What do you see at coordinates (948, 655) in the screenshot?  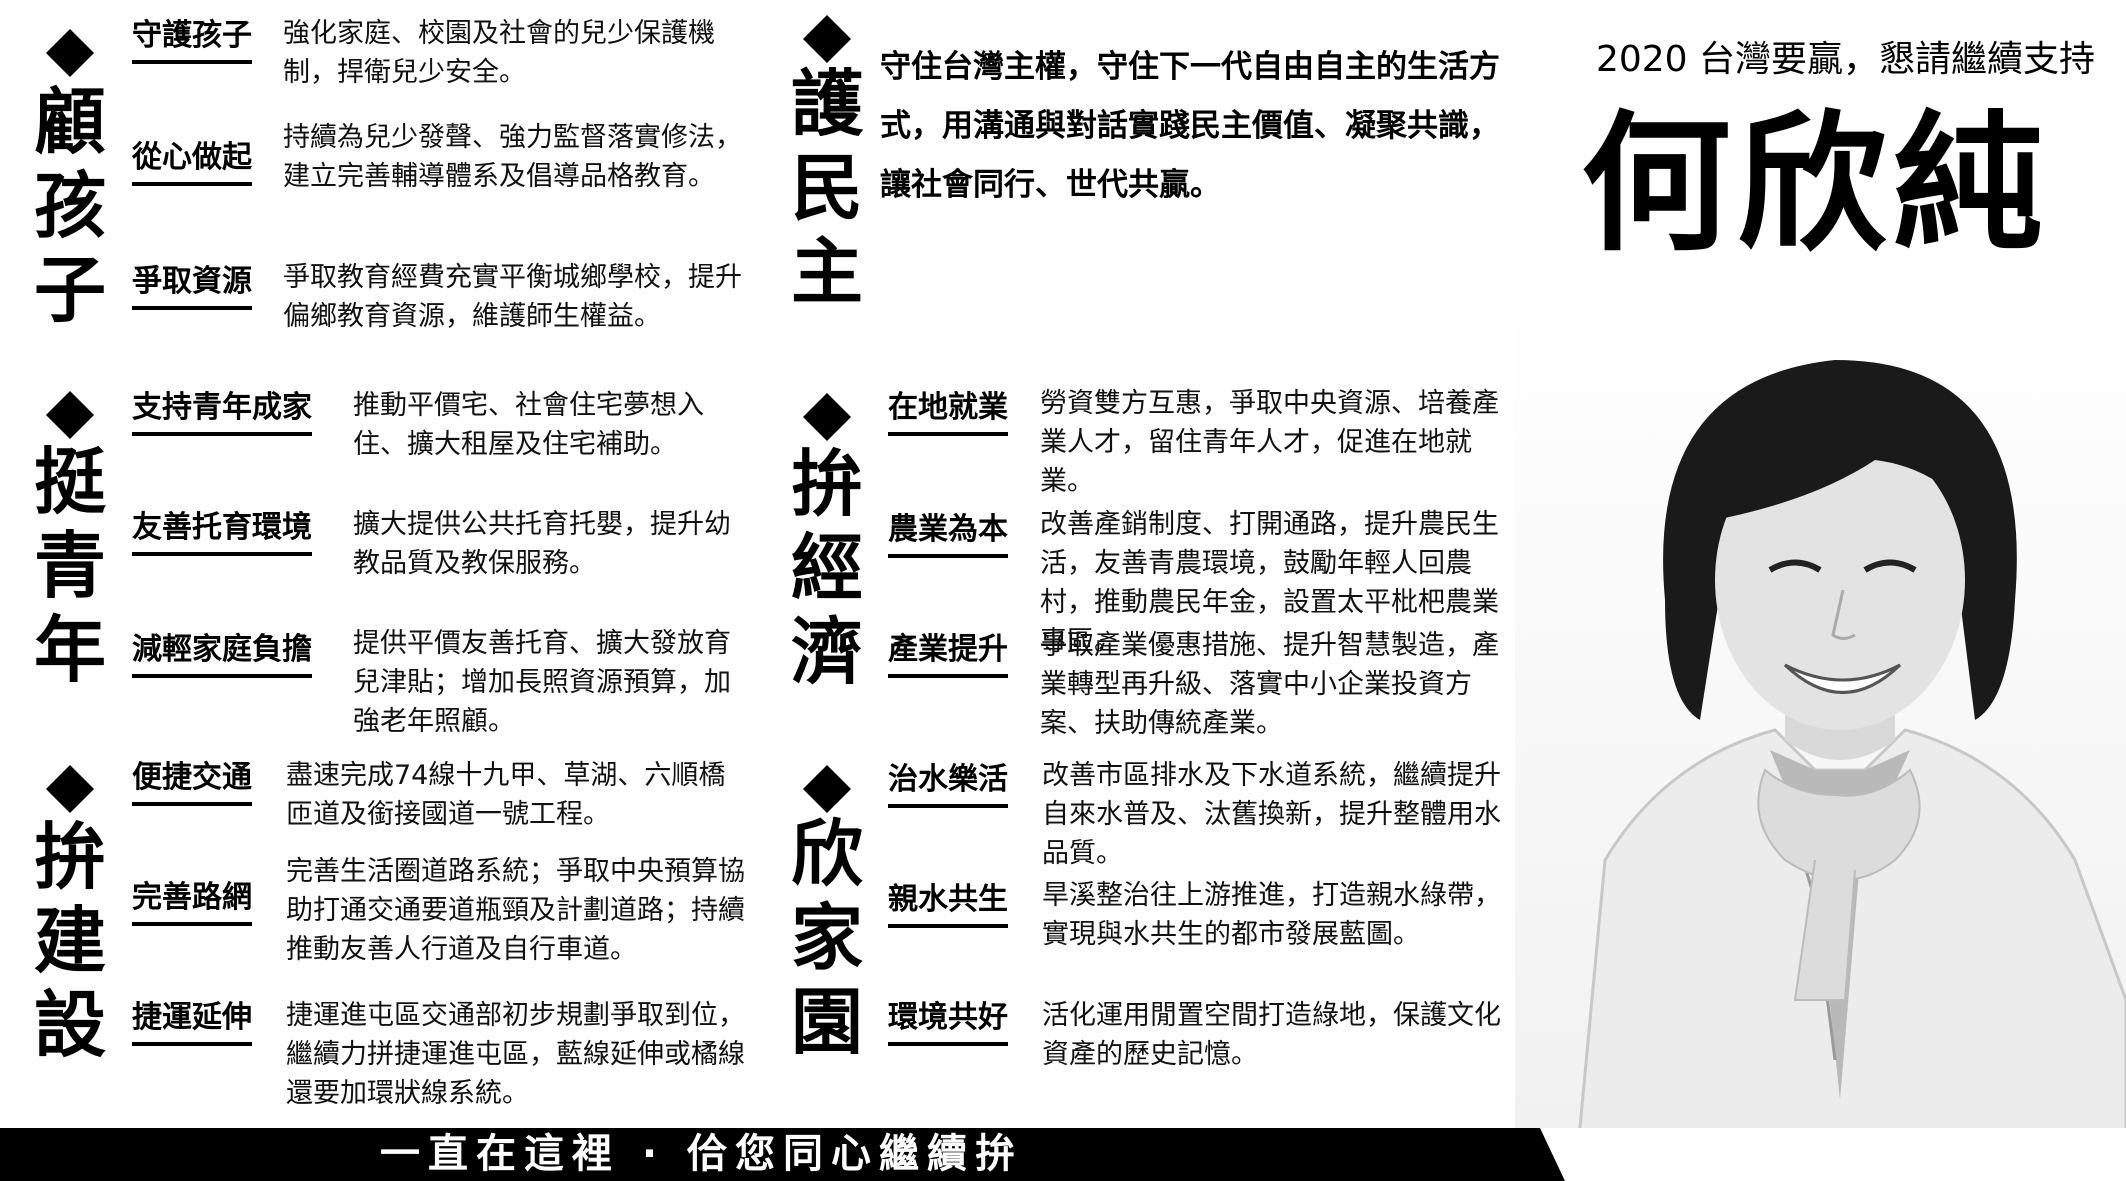 I see `item-label: 產業提升` at bounding box center [948, 655].